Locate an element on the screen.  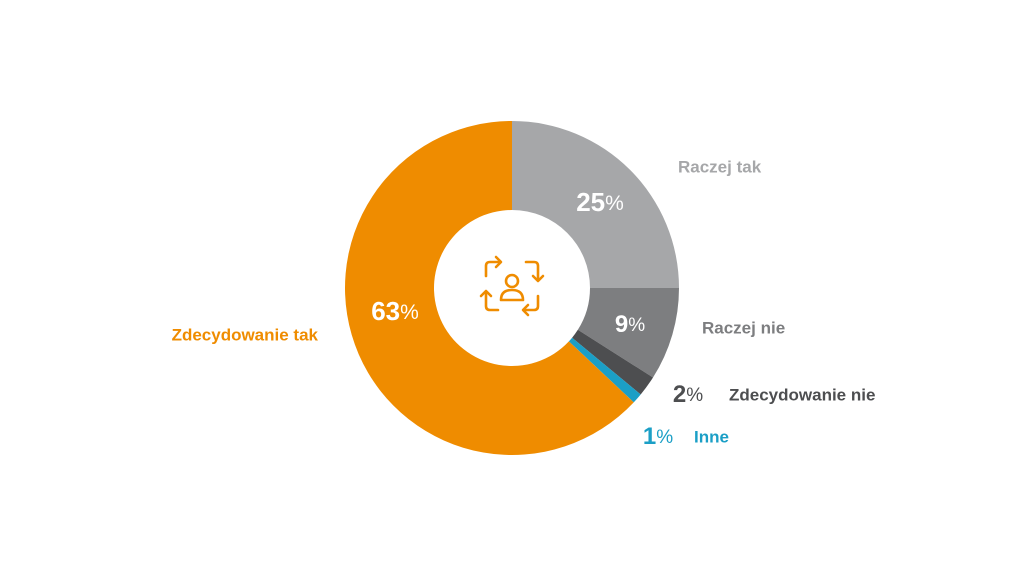
category-label-zdecydowanie-nie: Zdecydowanie nie is located at coordinates (802, 394).